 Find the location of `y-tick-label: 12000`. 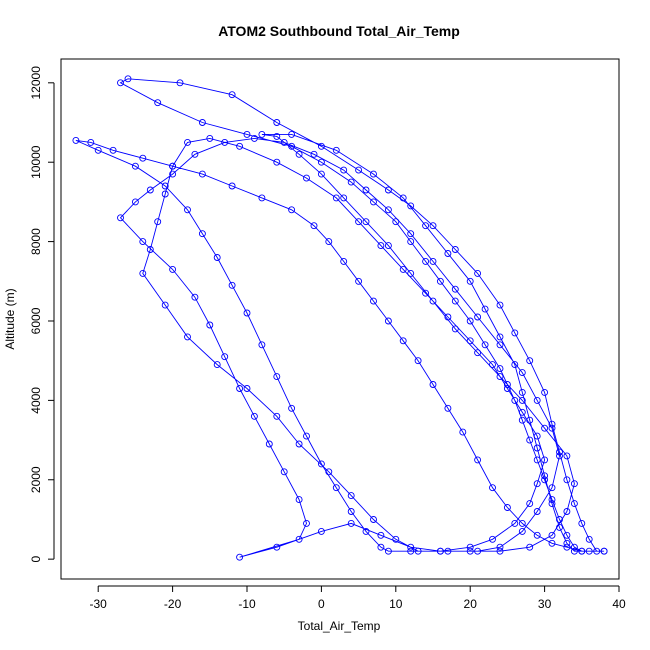

y-tick-label: 12000 is located at coordinates (36, 83).